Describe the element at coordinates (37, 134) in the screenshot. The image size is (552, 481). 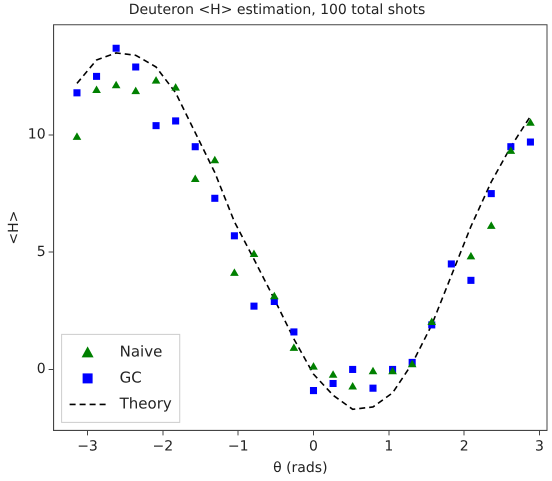
I see `y-tick-label: 10` at that location.